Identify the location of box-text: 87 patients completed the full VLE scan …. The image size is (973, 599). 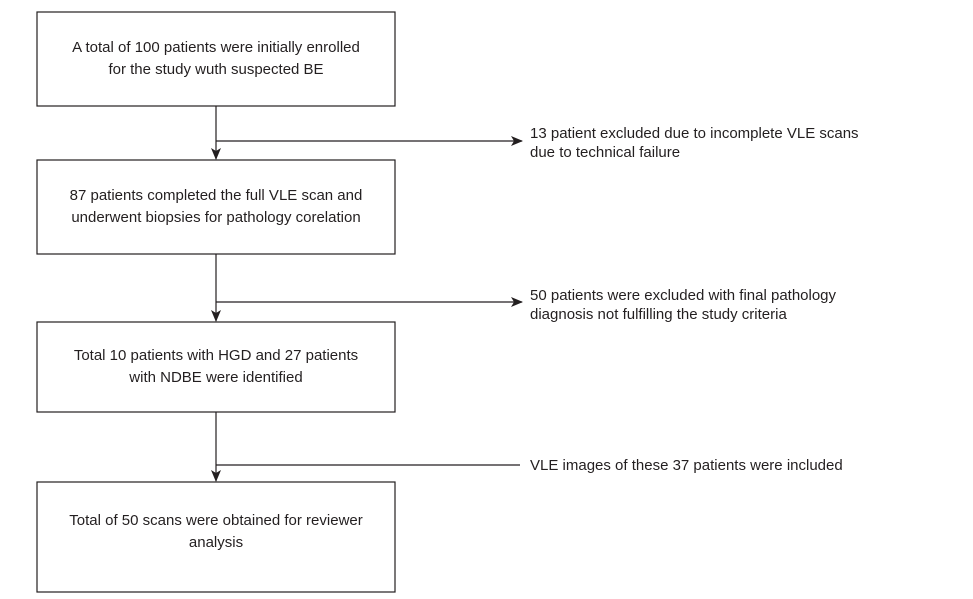
(216, 195).